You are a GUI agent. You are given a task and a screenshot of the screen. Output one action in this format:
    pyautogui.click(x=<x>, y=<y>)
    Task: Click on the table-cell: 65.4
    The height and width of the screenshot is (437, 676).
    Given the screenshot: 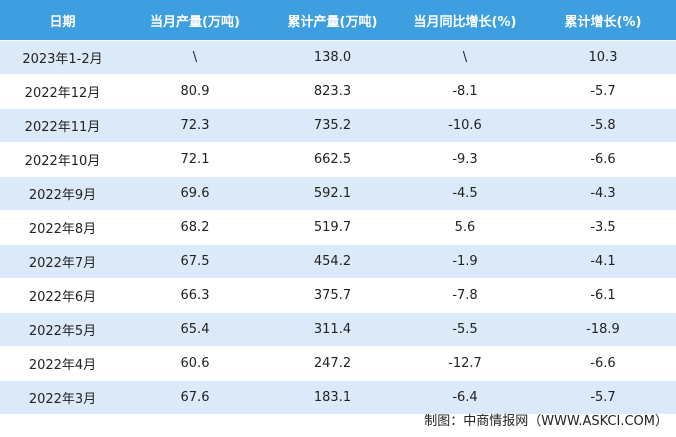 What is the action you would take?
    pyautogui.click(x=195, y=329)
    